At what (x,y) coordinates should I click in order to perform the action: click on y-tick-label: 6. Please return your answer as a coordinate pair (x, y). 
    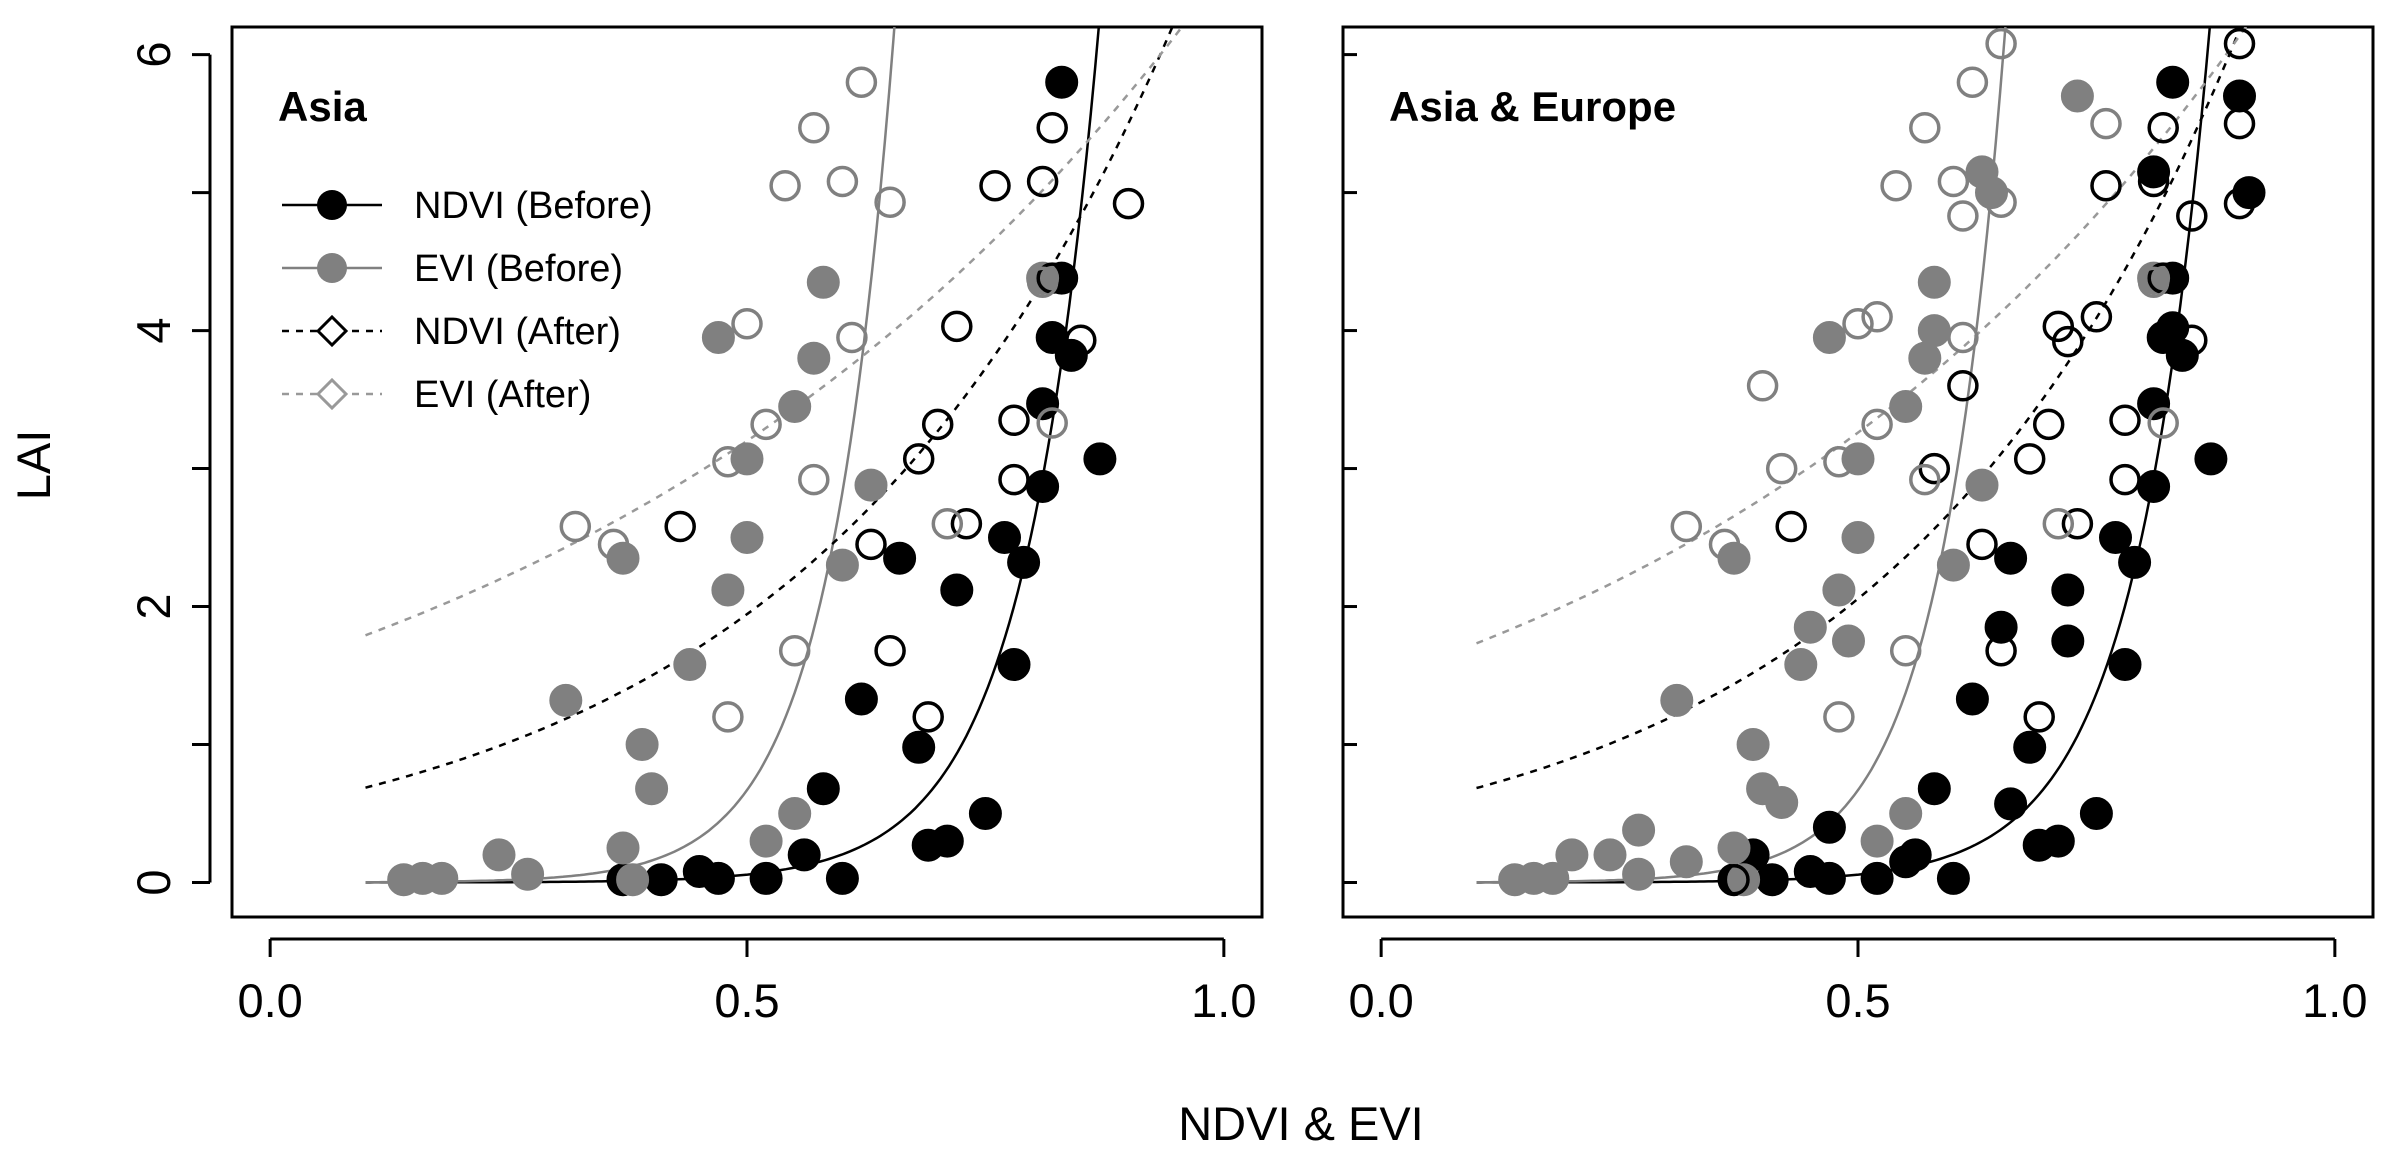
    Looking at the image, I should click on (153, 55).